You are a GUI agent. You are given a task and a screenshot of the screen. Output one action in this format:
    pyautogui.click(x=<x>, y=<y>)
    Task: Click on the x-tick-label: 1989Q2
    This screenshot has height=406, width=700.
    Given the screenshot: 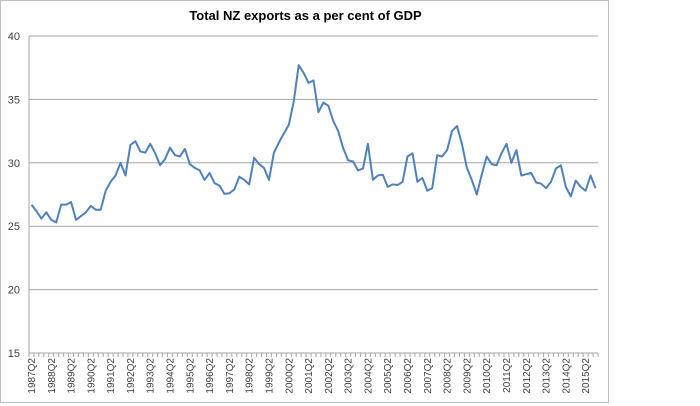 What is the action you would take?
    pyautogui.click(x=72, y=376)
    